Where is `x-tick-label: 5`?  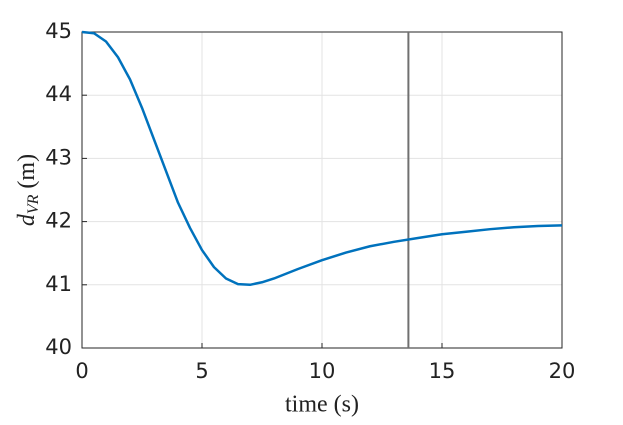
x-tick-label: 5 is located at coordinates (201, 371).